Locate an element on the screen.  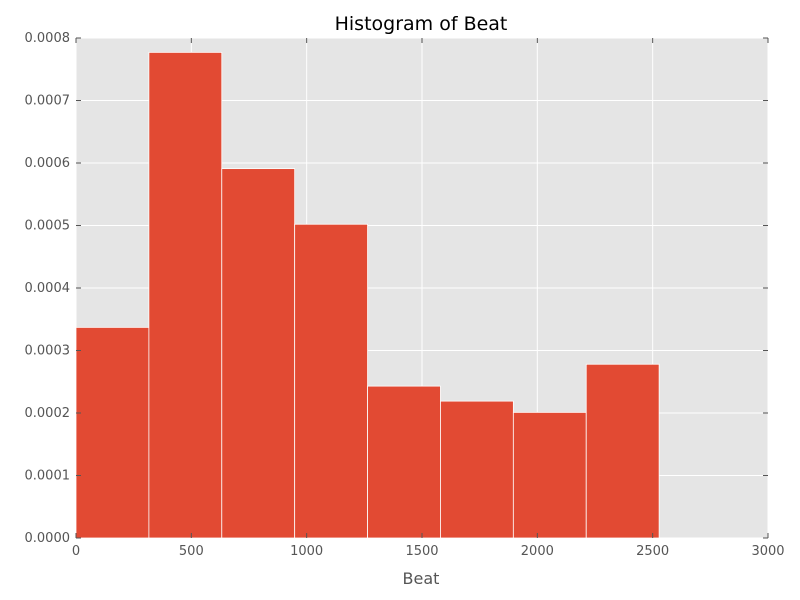
y-tick-label: 0.0005 is located at coordinates (48, 226).